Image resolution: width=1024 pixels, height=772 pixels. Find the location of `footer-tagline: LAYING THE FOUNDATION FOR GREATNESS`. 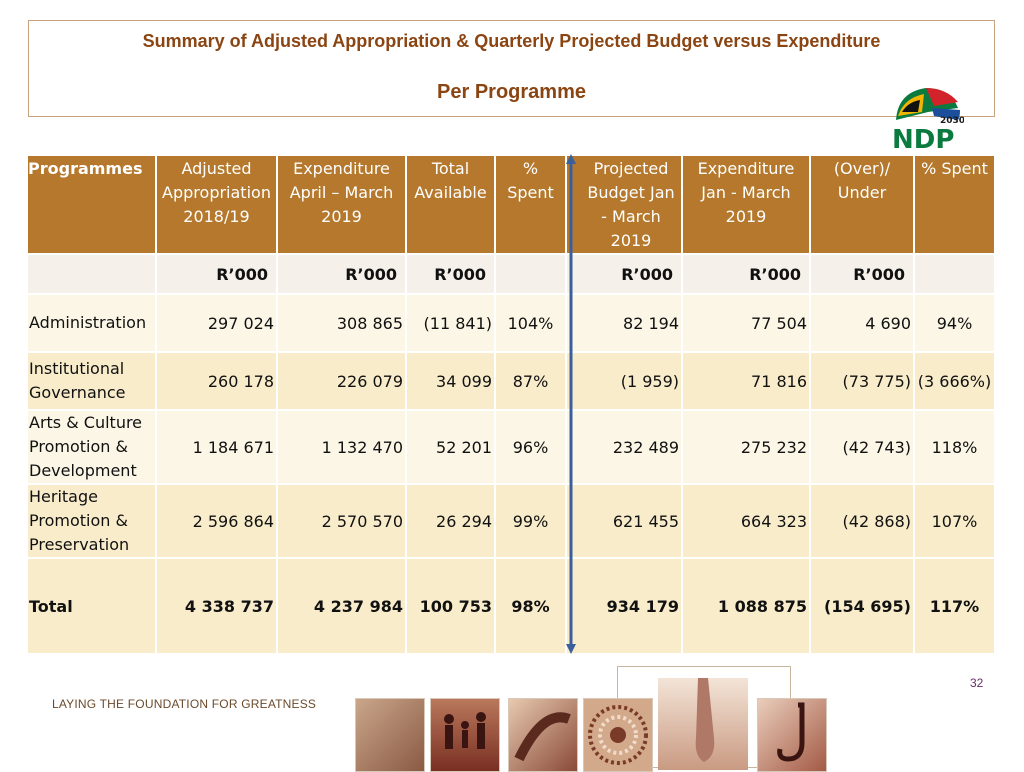

footer-tagline: LAYING THE FOUNDATION FOR GREATNESS is located at coordinates (184, 704).